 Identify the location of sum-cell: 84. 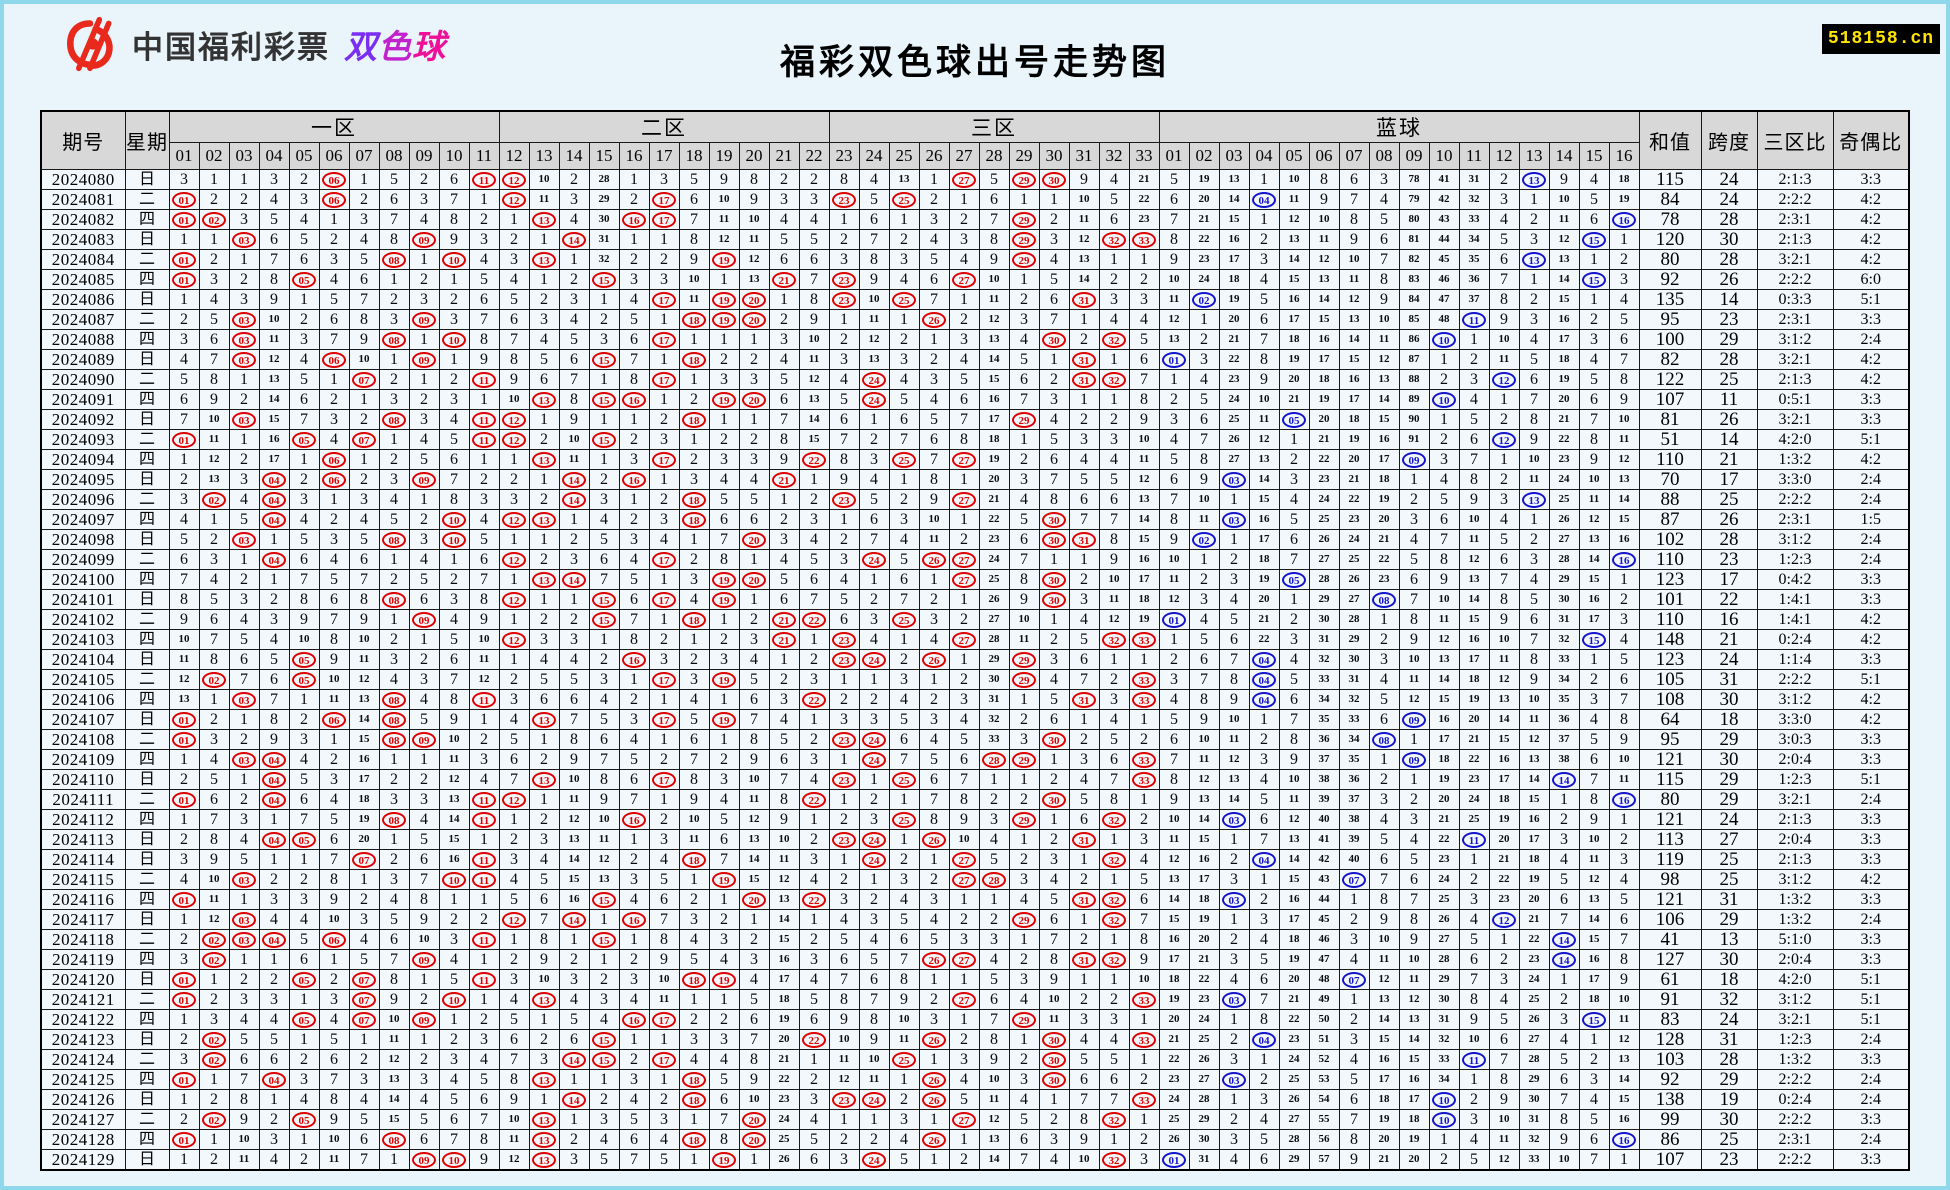
(1670, 199).